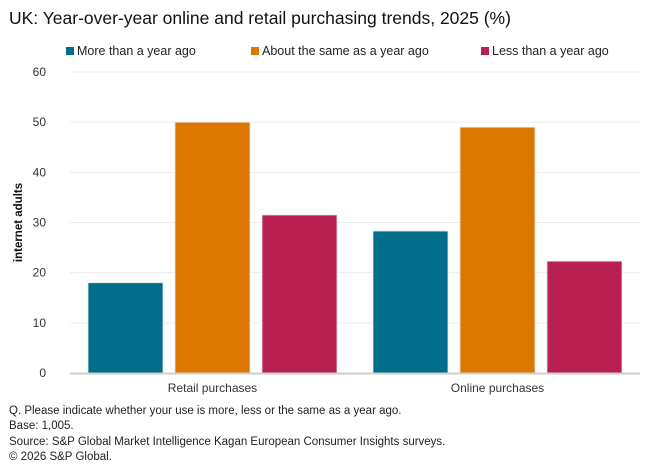  Describe the element at coordinates (60, 457) in the screenshot. I see `footnote-copyright: © 2026 S&P Global.` at that location.